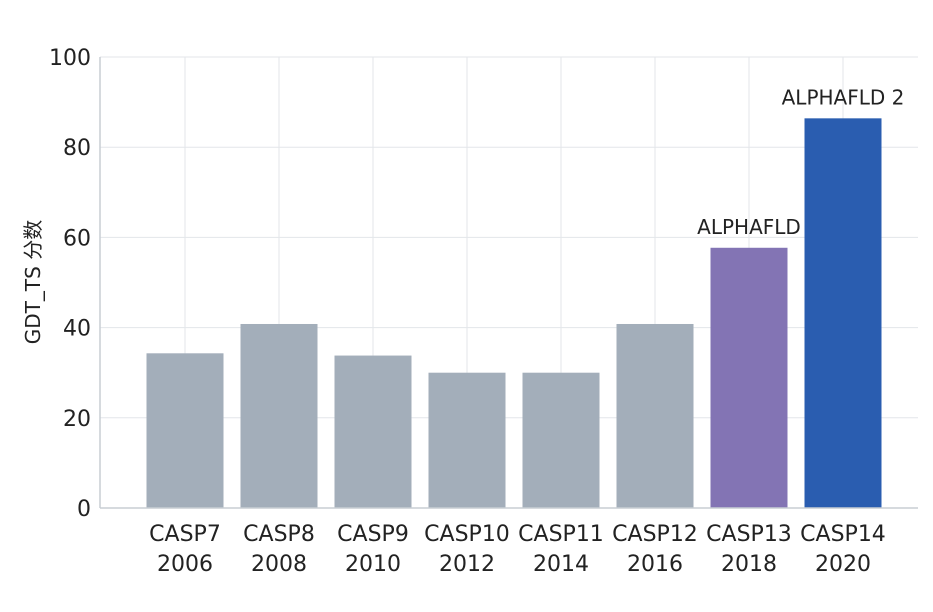  I want to click on bar-annotation: ALPHAFLD 2, so click(843, 97).